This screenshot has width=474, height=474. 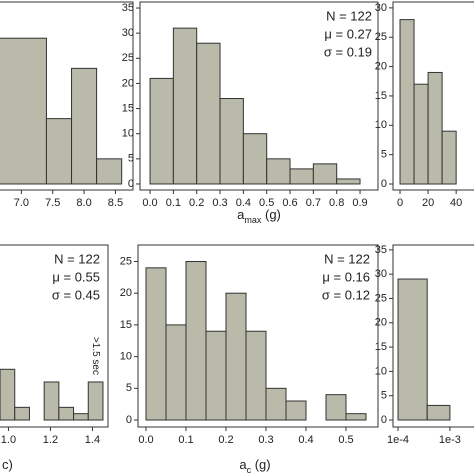 I want to click on x-axis-label: ac (g), so click(x=254, y=465).